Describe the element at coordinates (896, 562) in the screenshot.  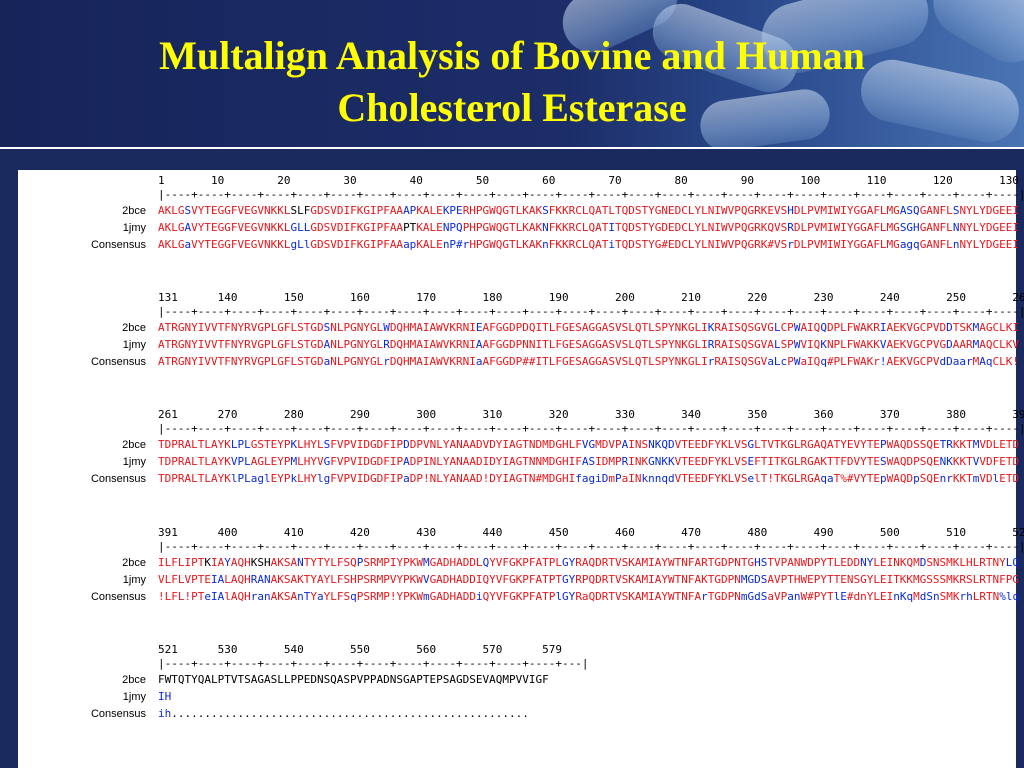
I see `residue-segment: LEINKQM` at that location.